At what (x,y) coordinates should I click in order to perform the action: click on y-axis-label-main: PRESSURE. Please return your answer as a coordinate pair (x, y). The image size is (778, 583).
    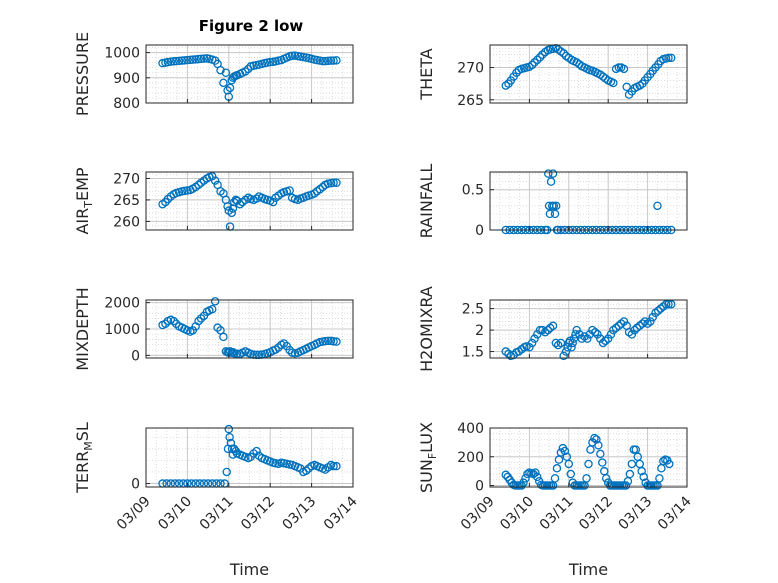
    Looking at the image, I should click on (82, 74).